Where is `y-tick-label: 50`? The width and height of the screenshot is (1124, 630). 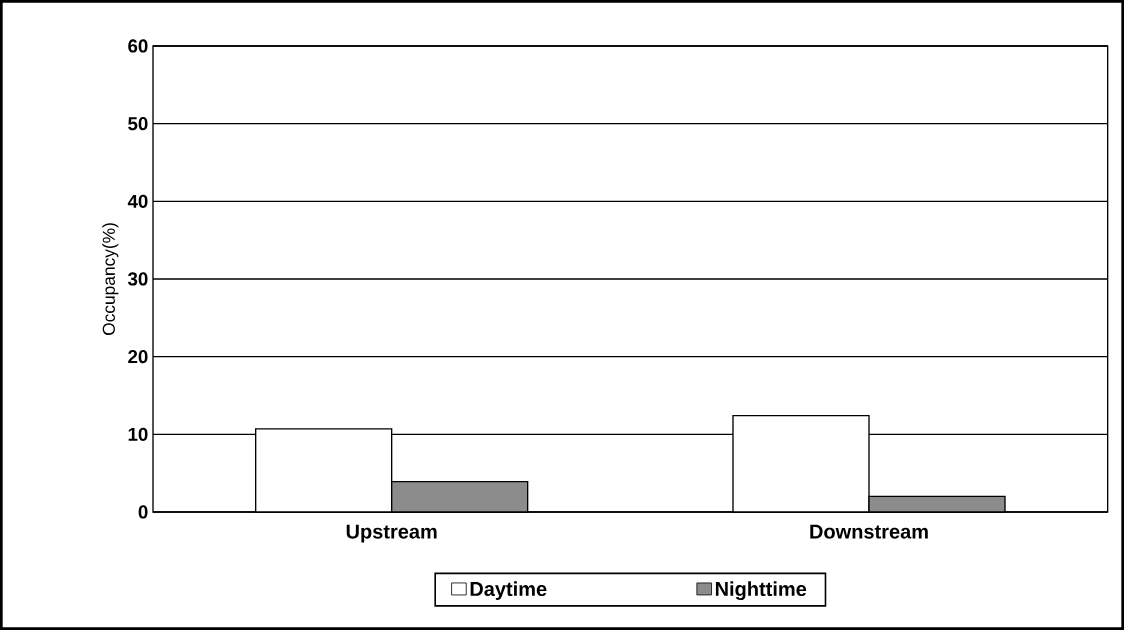
y-tick-label: 50 is located at coordinates (138, 124).